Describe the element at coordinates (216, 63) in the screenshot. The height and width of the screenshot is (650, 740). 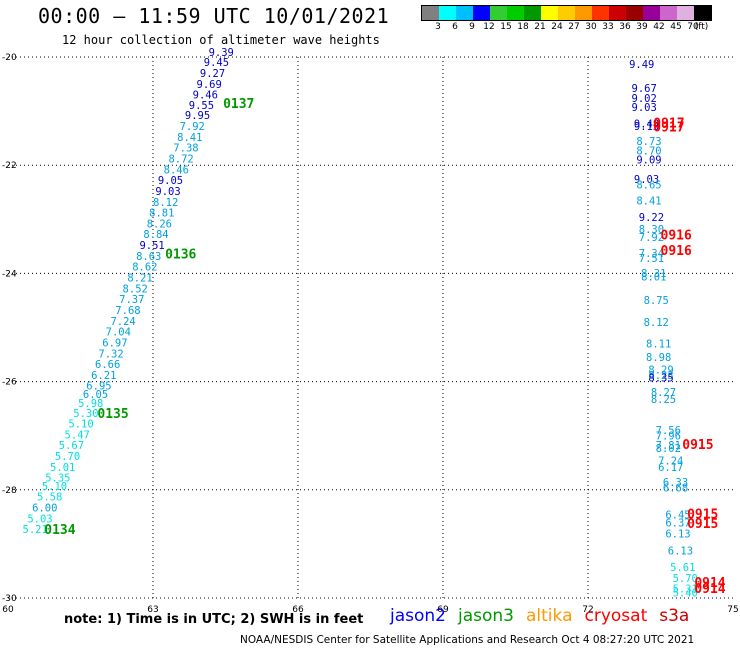
I see `wave-height-label: 9.45` at that location.